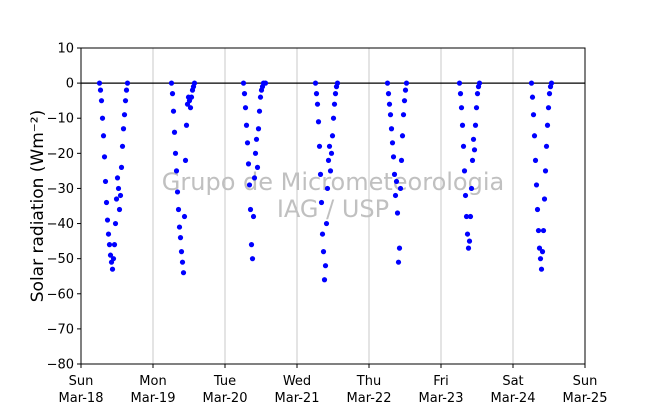 This screenshot has width=650, height=409. I want to click on x-tick-date: Mar-20, so click(225, 398).